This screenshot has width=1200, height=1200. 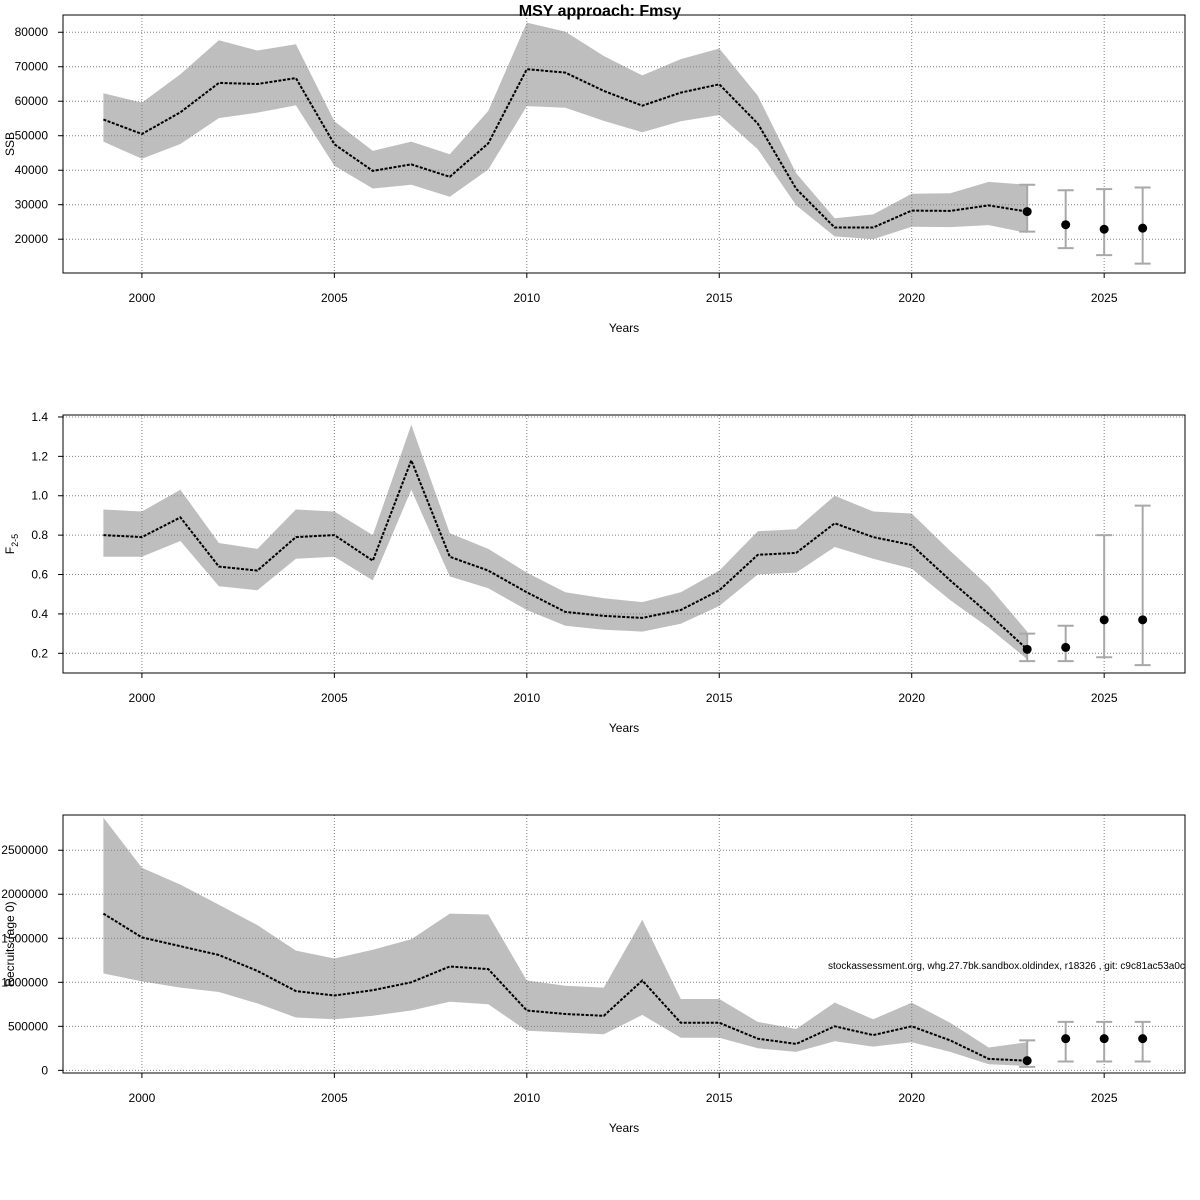 I want to click on recruits-xtick-label: 2020, so click(x=911, y=1098).